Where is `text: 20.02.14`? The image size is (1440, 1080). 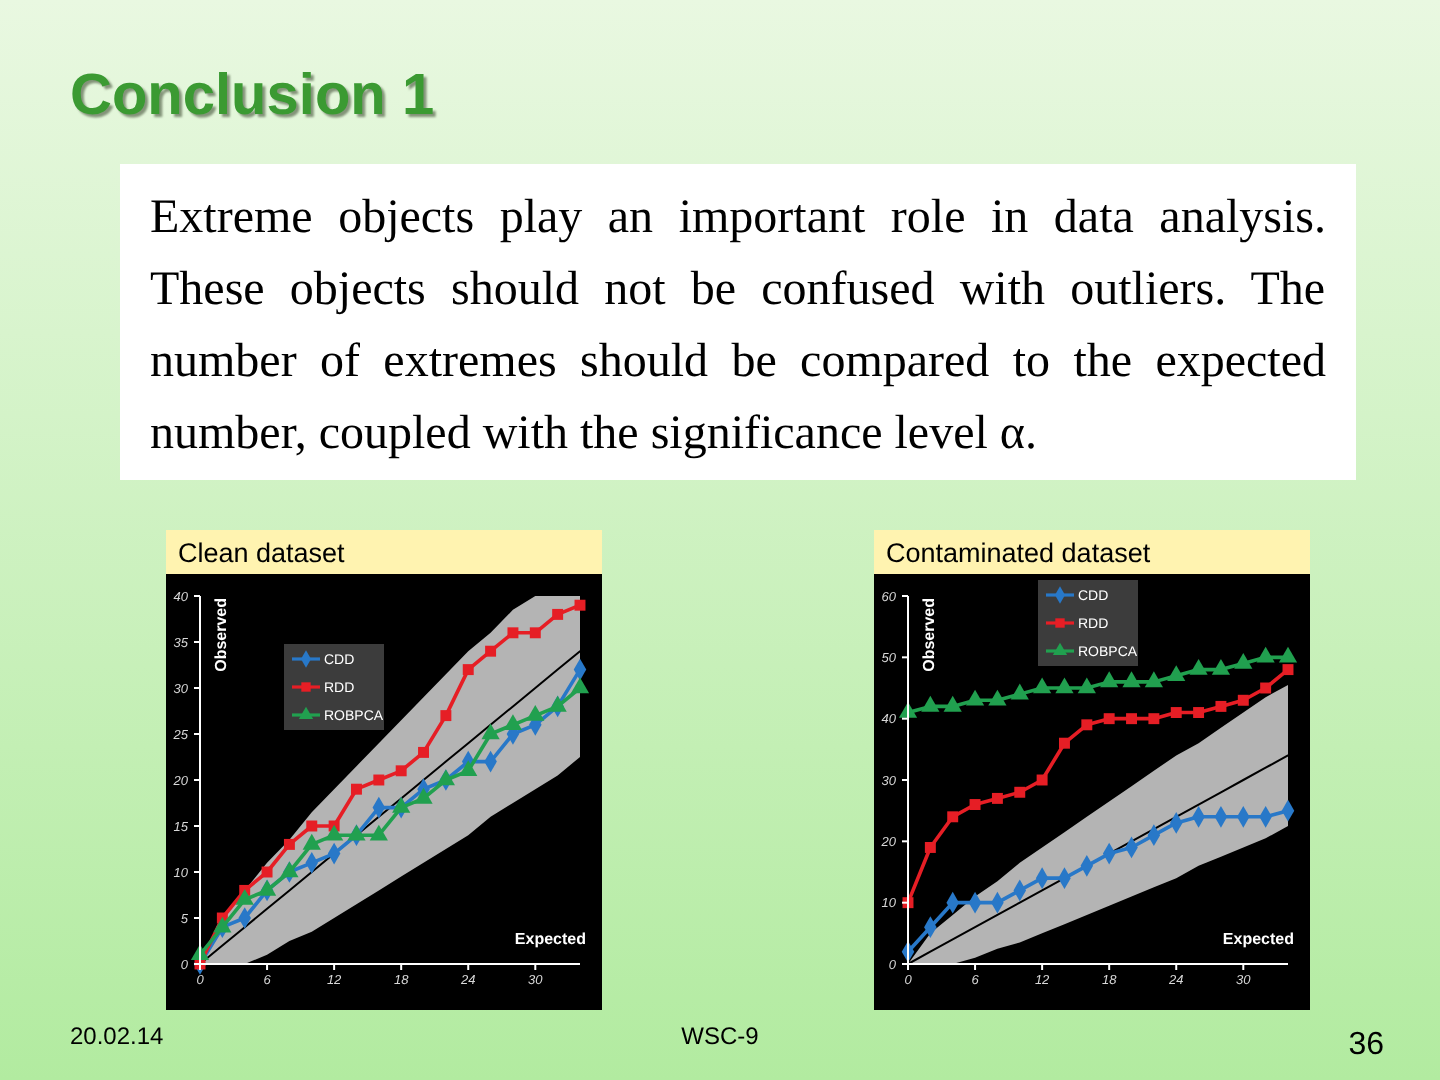
text: 20.02.14 is located at coordinates (117, 1036).